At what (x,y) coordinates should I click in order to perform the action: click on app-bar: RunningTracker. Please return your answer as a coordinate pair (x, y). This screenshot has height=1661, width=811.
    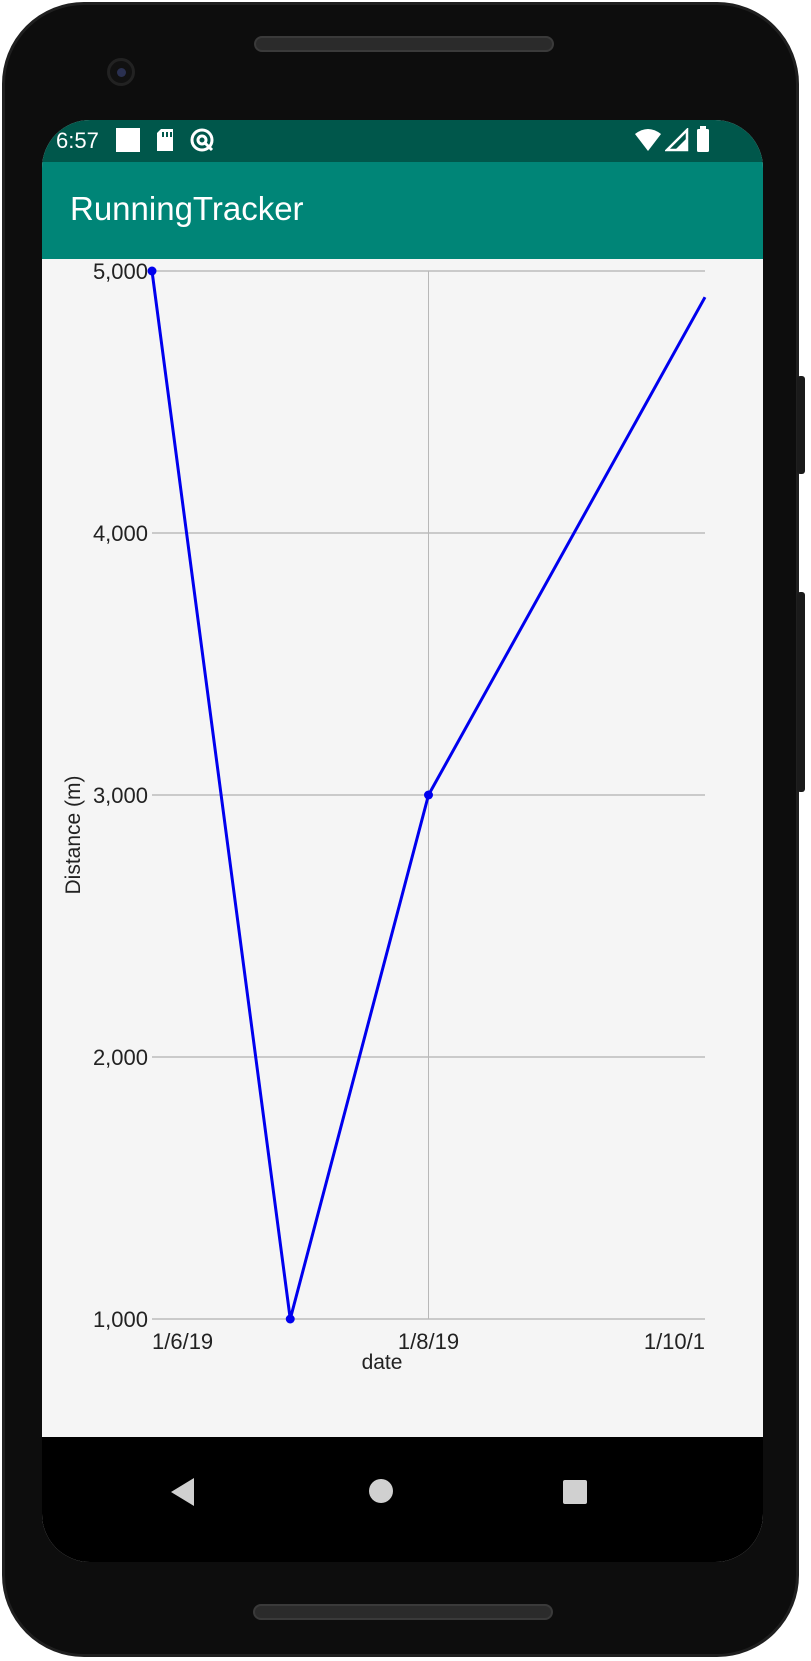
    Looking at the image, I should click on (402, 210).